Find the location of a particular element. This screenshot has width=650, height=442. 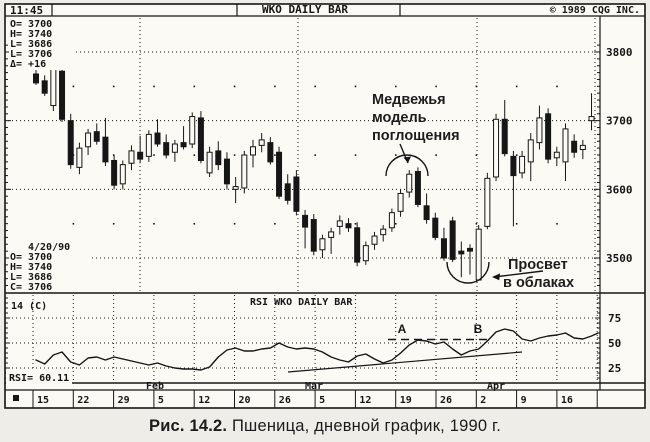

piercing-arrow is located at coordinates (518, 274).